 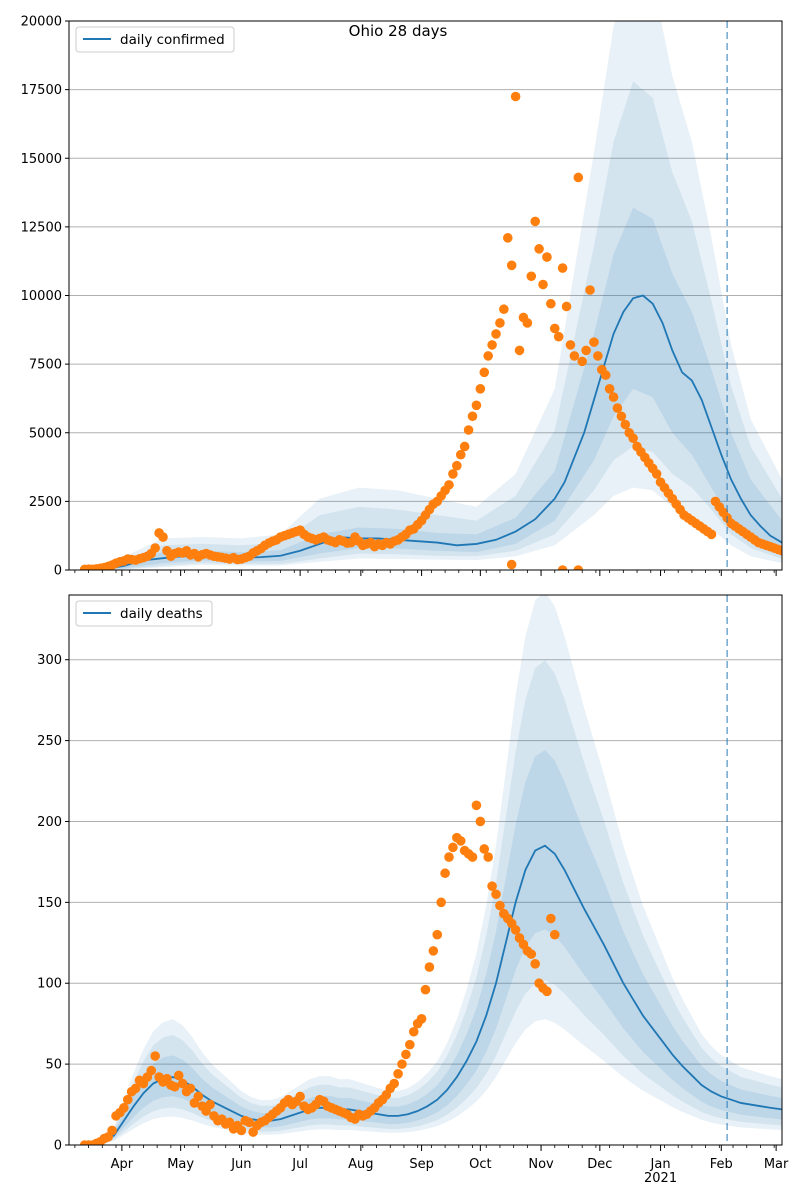 What do you see at coordinates (45, 433) in the screenshot?
I see `y-tick-label: 5000` at bounding box center [45, 433].